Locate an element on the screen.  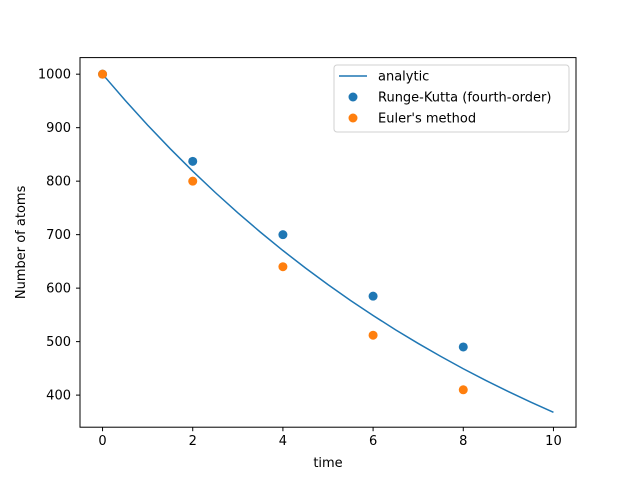
x-tick-label: 0 is located at coordinates (102, 441).